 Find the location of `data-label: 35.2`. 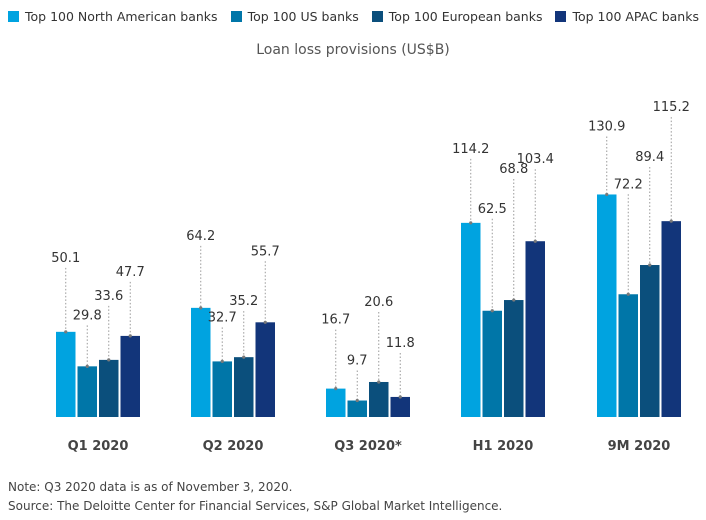

data-label: 35.2 is located at coordinates (243, 301).